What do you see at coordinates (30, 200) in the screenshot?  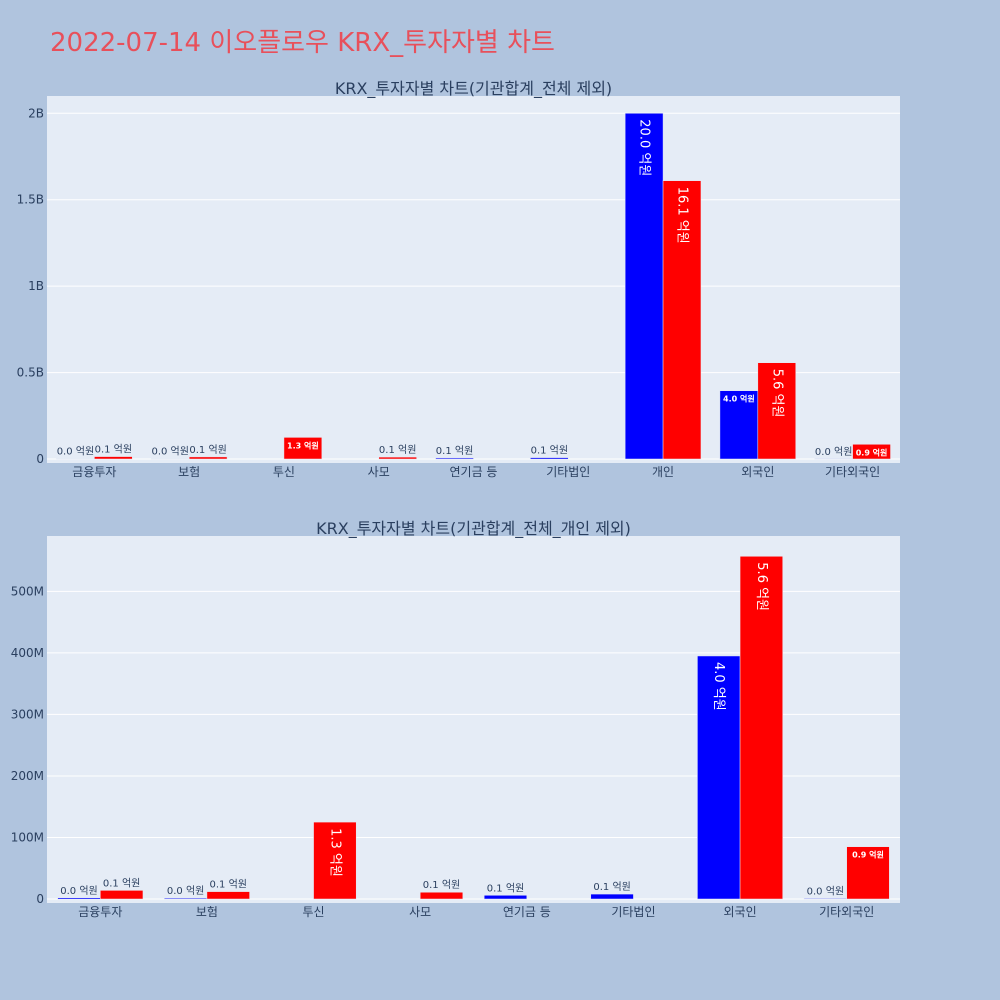 I see `y-tick-label: 1.5B` at bounding box center [30, 200].